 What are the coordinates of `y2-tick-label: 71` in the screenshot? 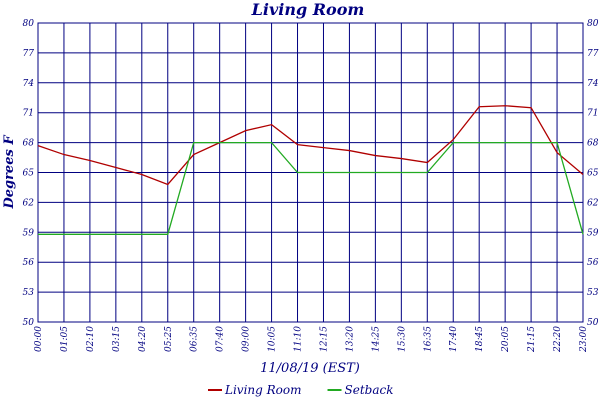 It's located at (592, 114).